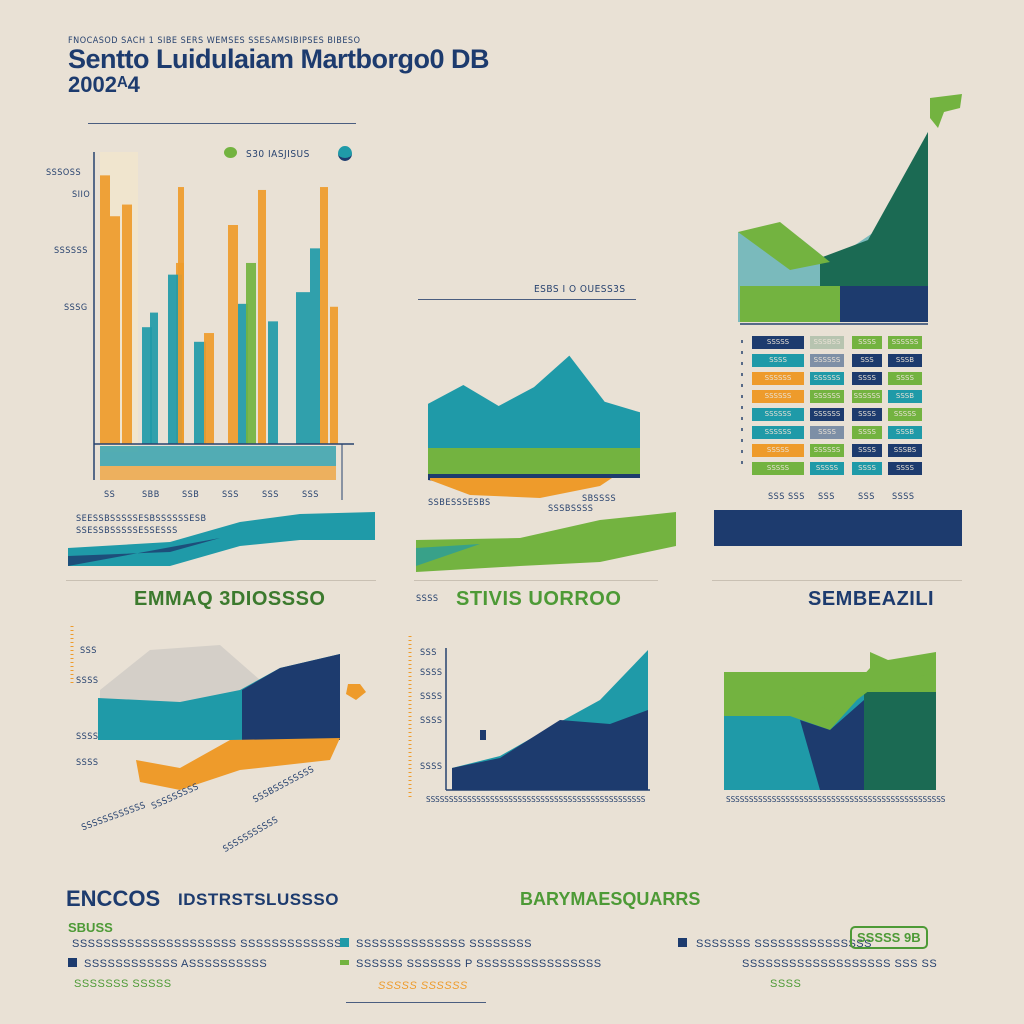 The width and height of the screenshot is (1024, 1024). I want to click on section-label-center-prefix: SSSS, so click(427, 599).